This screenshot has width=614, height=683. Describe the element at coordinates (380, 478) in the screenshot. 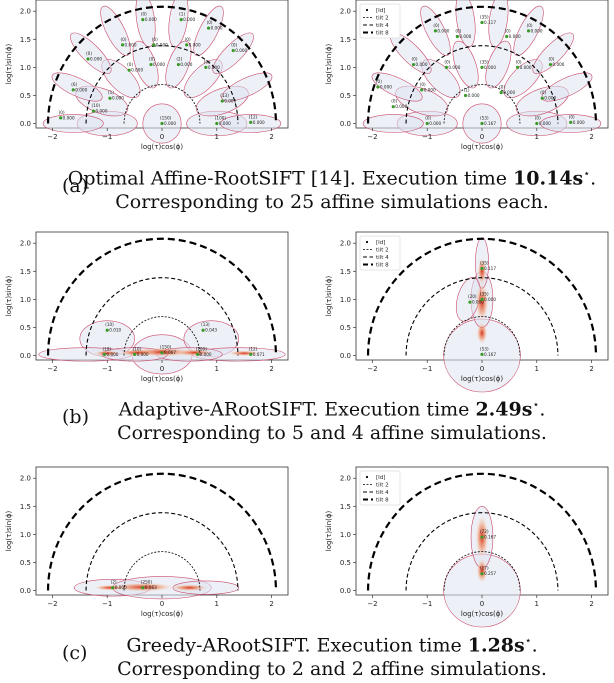

I see `legend-entry: [Id]` at that location.